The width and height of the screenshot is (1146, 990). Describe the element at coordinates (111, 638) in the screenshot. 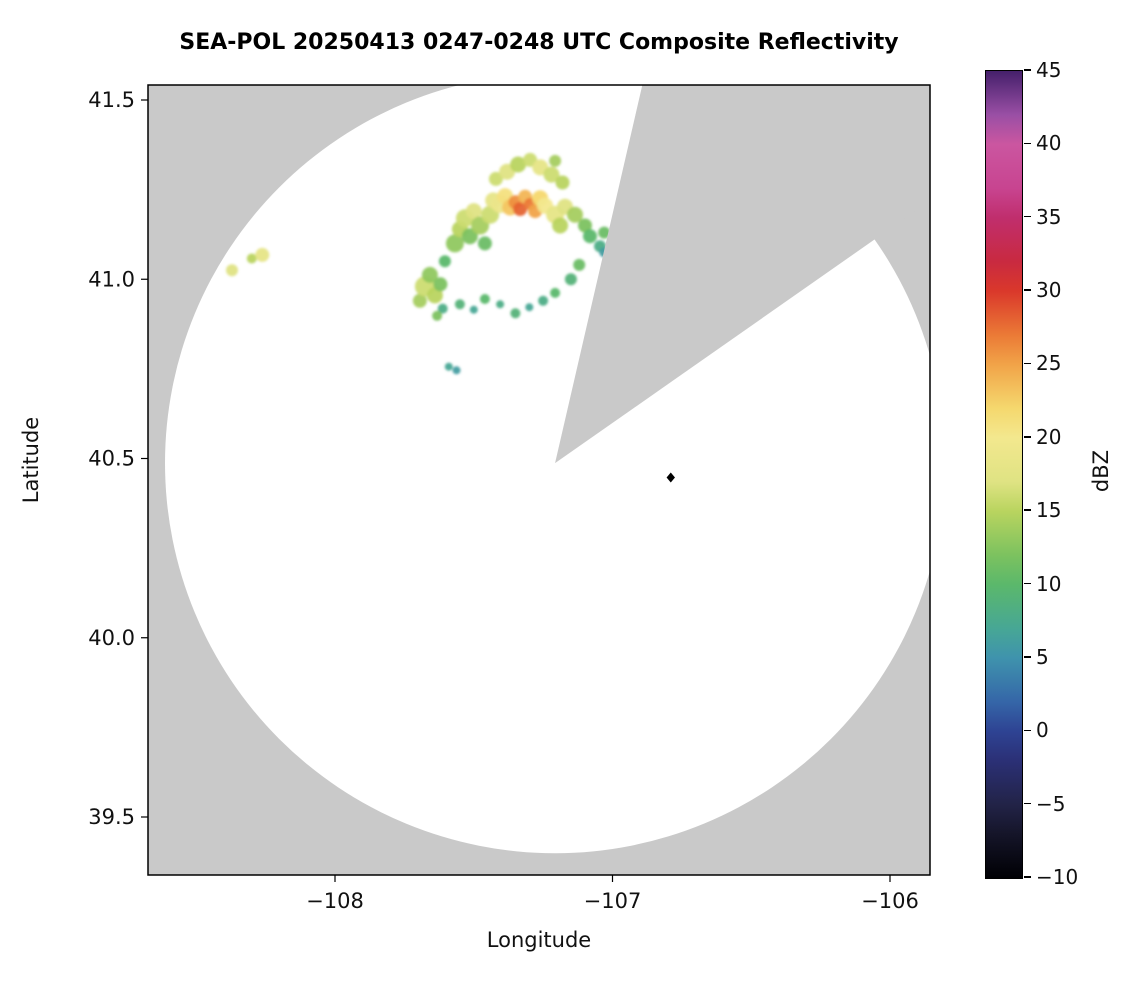

I see `y-tick-label: 40.0` at that location.